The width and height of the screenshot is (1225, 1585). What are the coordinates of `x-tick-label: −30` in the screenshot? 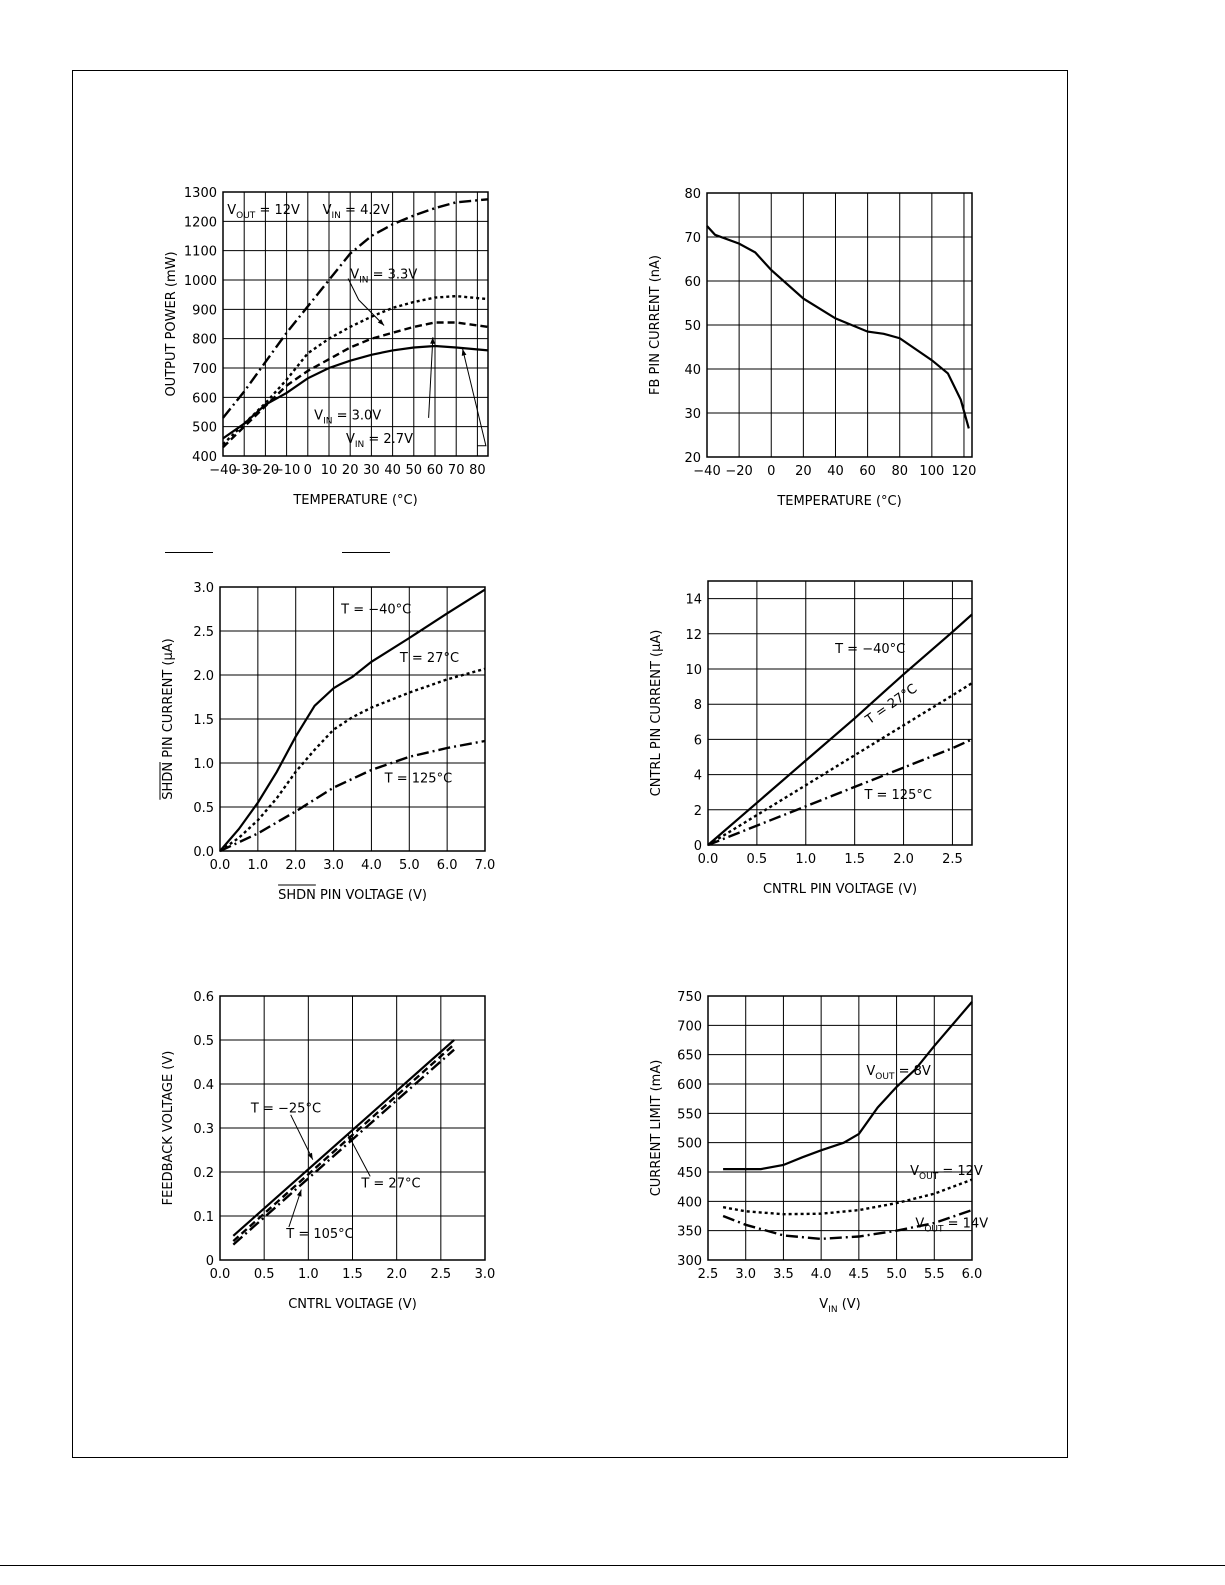 It's located at (243, 470).